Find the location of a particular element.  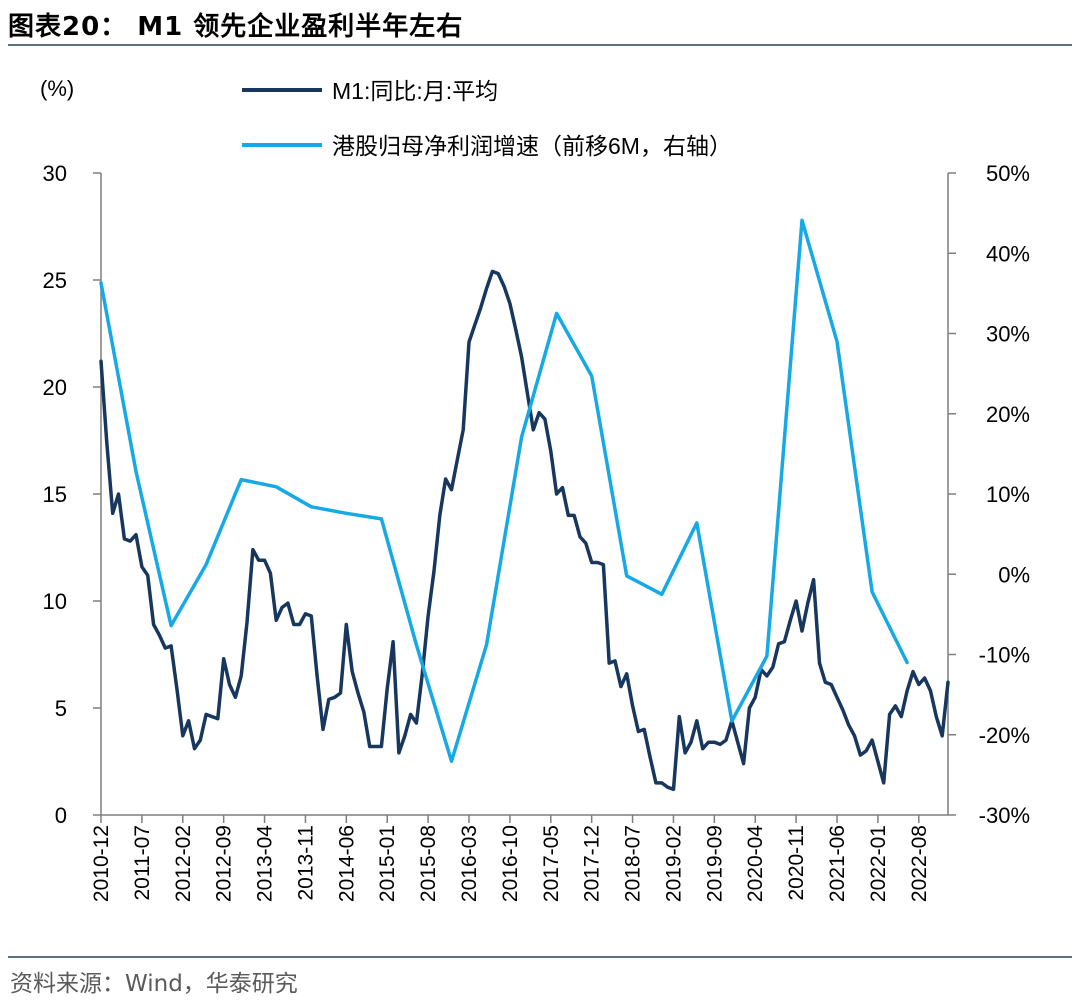

x-axis-tick-label: 2017-05 is located at coordinates (551, 863).